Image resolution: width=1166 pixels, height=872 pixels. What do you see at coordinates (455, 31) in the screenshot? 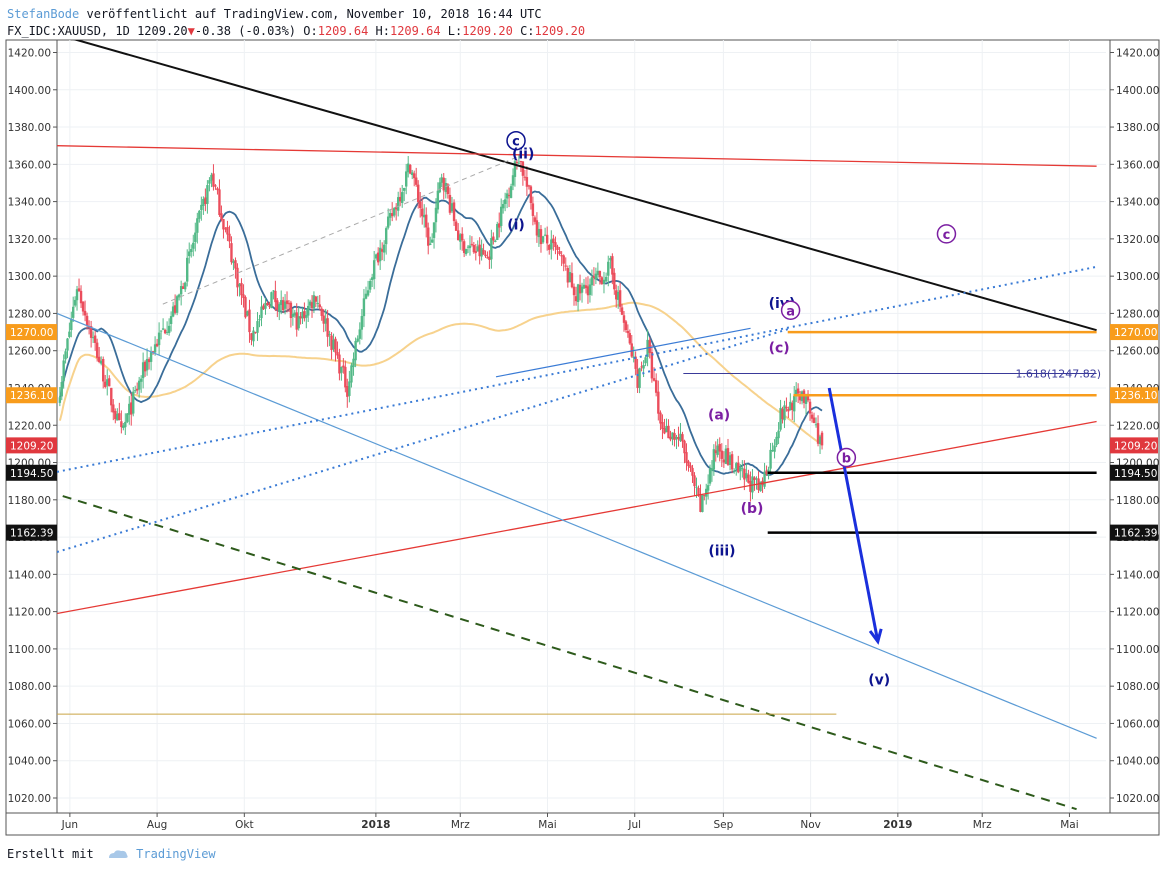
I see `ohlc-low-label: L:` at bounding box center [455, 31].